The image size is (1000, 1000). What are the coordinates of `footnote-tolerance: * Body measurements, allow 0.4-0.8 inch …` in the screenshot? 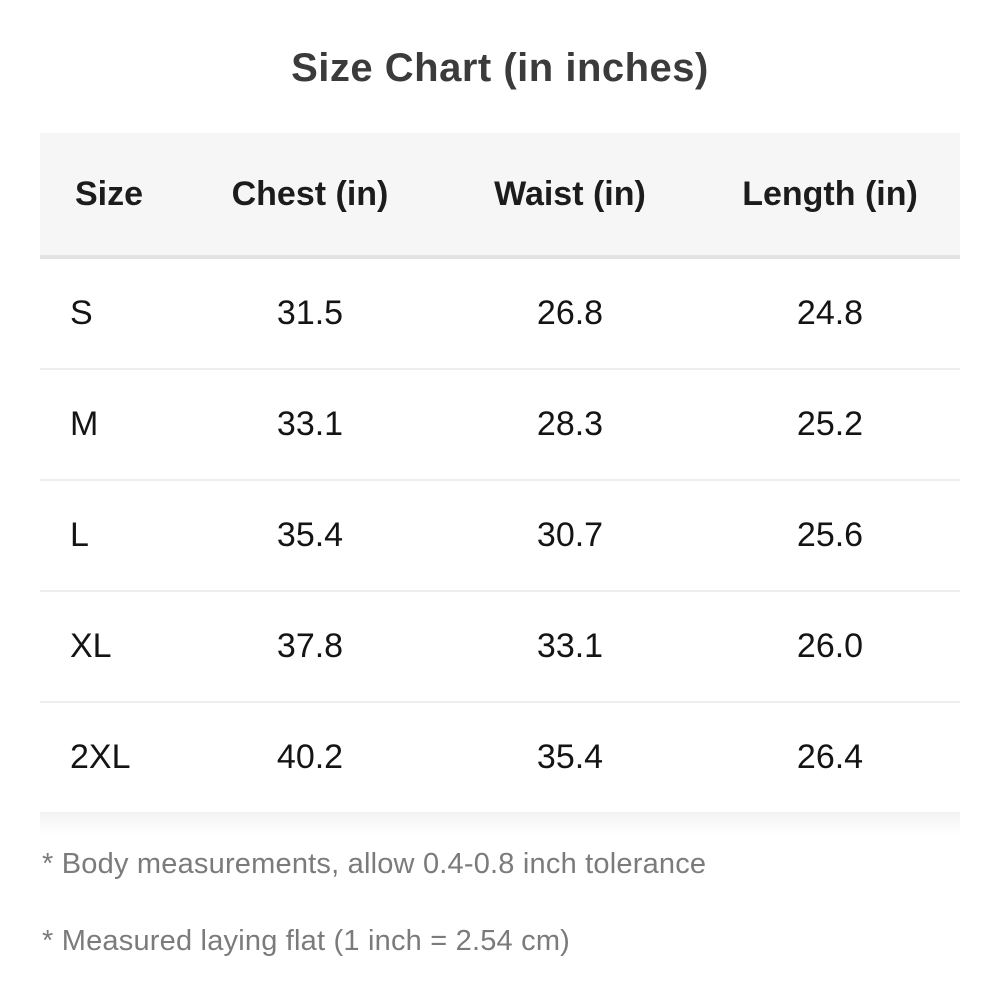 It's located at (374, 864).